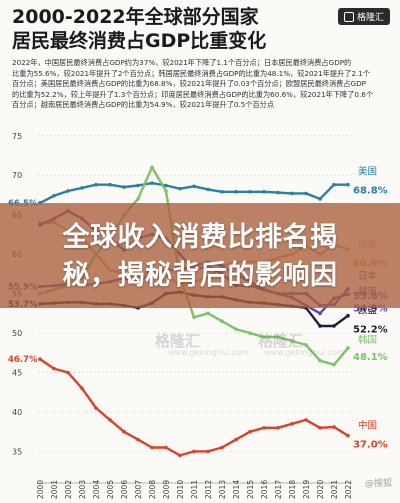 This screenshot has width=400, height=503. Describe the element at coordinates (370, 308) in the screenshot. I see `end-value-label: 54.9%` at that location.